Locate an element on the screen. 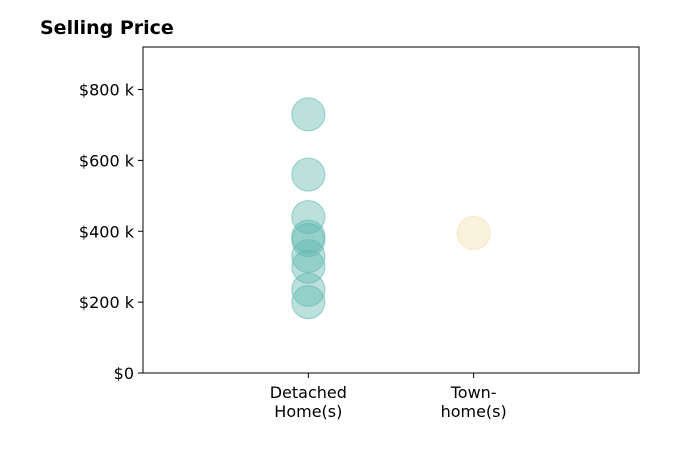 This screenshot has width=679, height=462. data-points is located at coordinates (391, 208).